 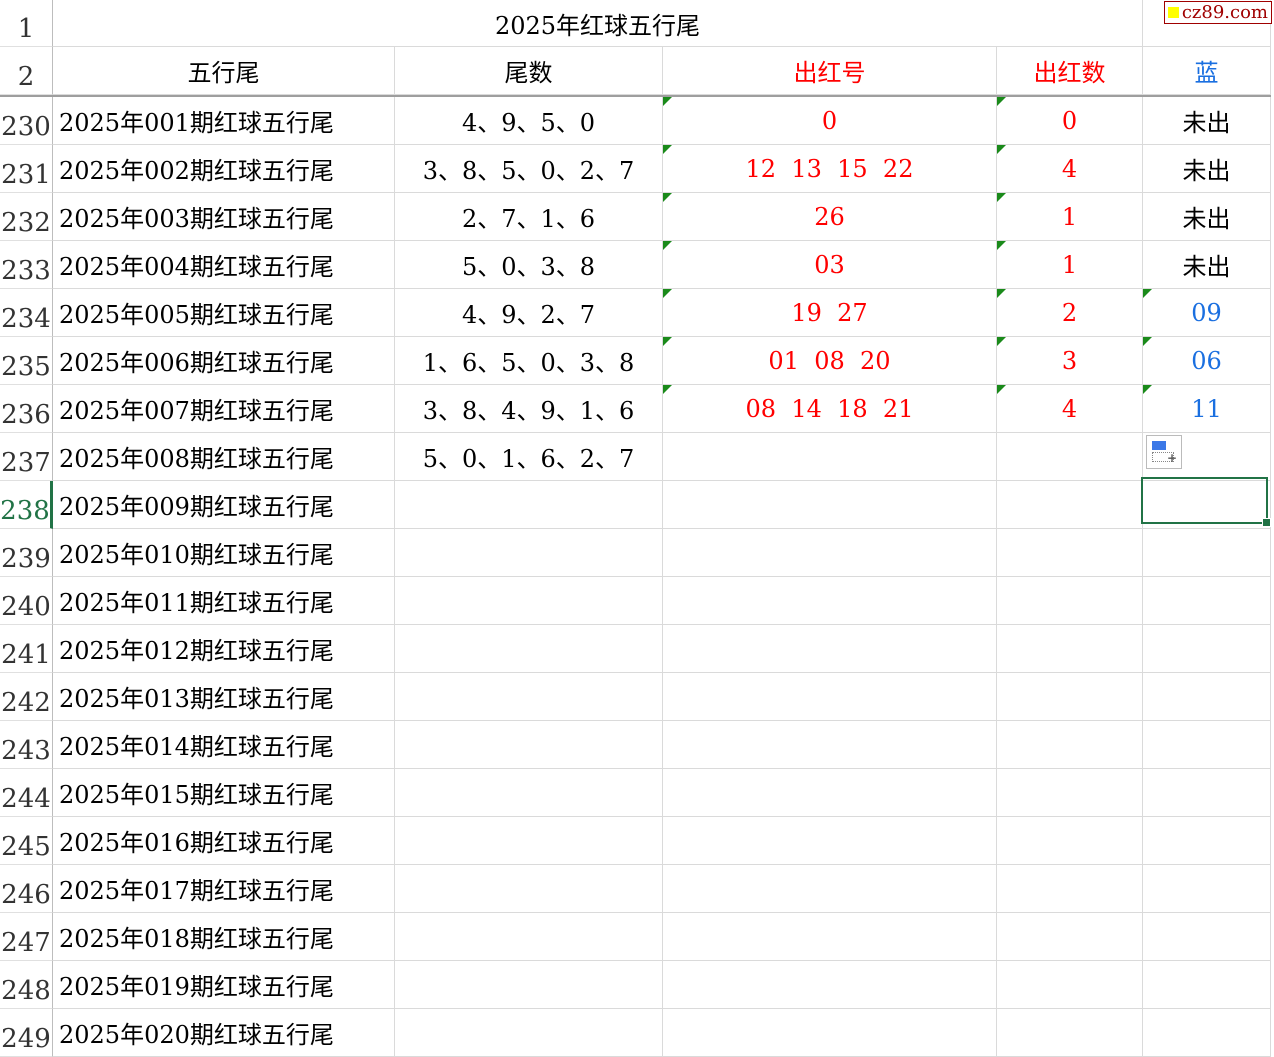 I want to click on row-header: 244, so click(x=26, y=793).